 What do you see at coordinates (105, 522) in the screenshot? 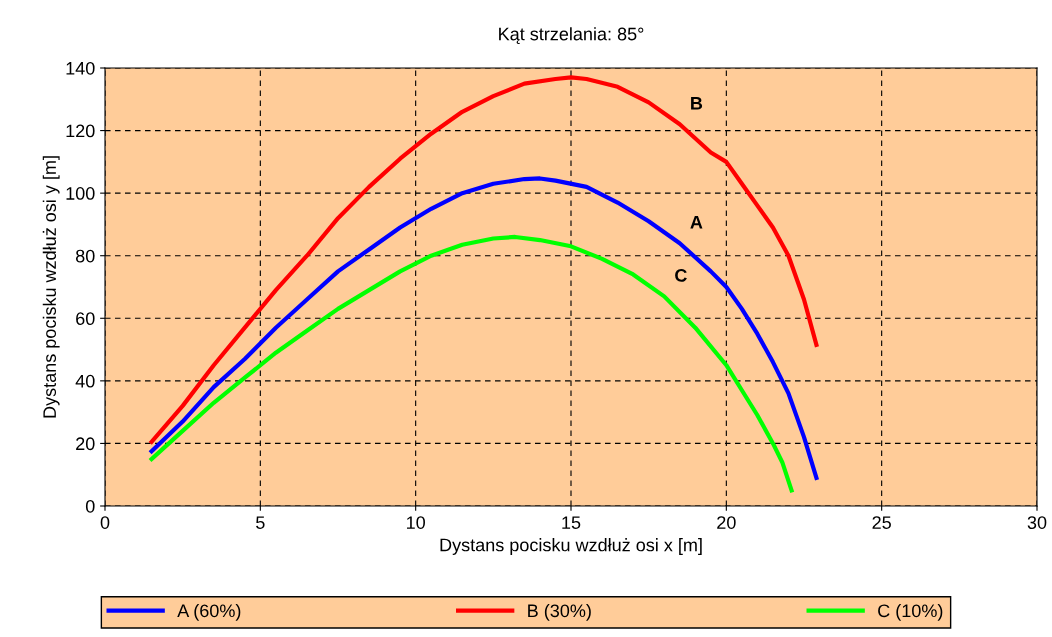
I see `x-tick-label: 0` at bounding box center [105, 522].